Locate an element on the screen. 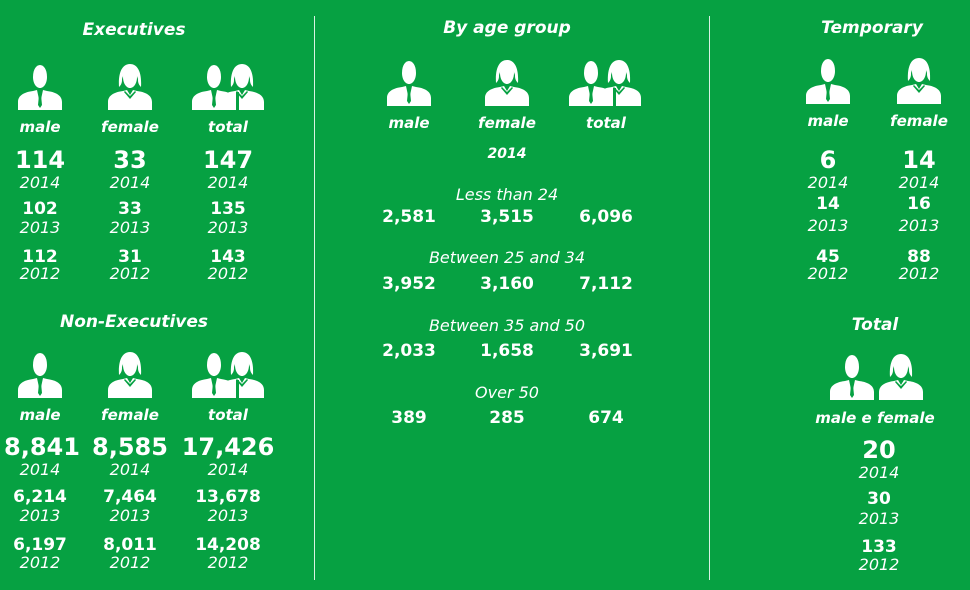  exec-2012-total: 143 is located at coordinates (228, 257).